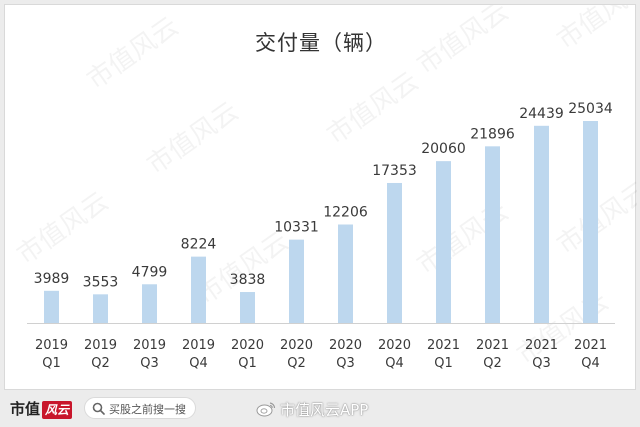  Describe the element at coordinates (590, 109) in the screenshot. I see `data-label: 25034` at that location.